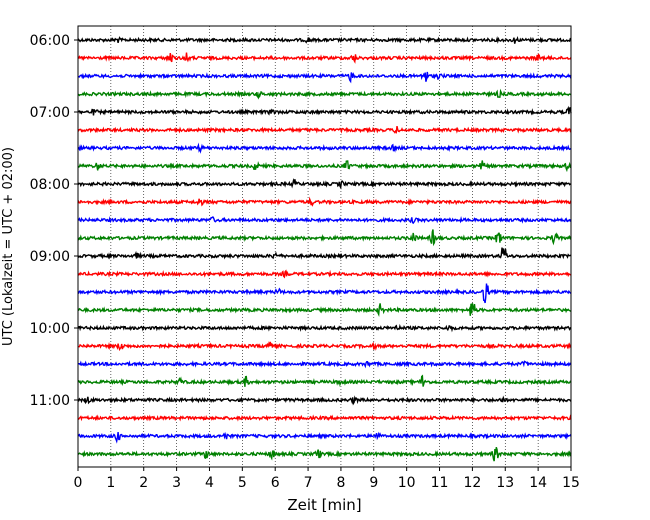  I want to click on x-tick-label: 11, so click(440, 483).